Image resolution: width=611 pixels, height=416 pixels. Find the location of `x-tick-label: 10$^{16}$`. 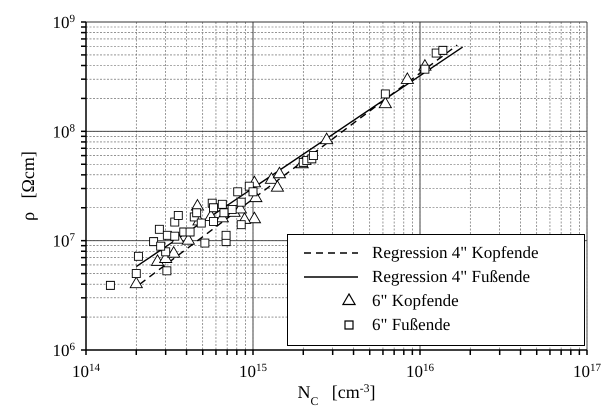

x-tick-label: 10$^{16}$ is located at coordinates (420, 371).